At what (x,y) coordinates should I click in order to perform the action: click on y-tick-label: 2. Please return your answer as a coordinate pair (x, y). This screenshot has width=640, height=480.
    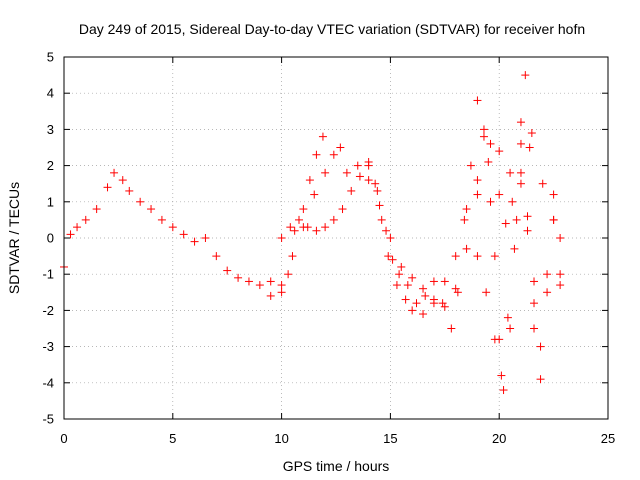
    Looking at the image, I should click on (50, 165).